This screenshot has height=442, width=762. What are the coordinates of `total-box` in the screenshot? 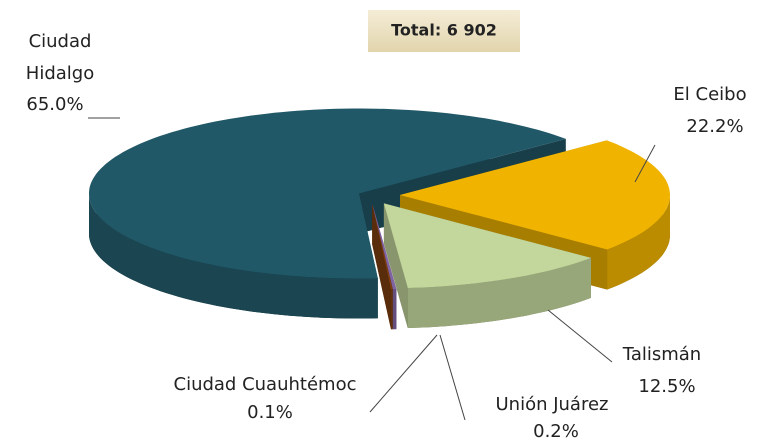 It's located at (444, 31).